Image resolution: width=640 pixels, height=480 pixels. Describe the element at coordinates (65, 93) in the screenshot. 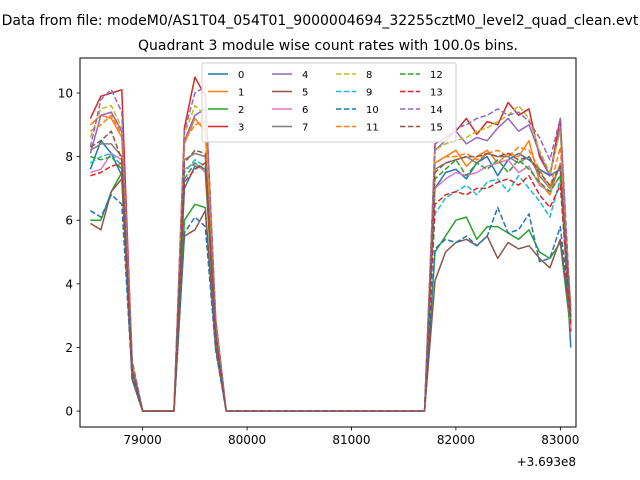

I see `y-tick-label: 10` at that location.